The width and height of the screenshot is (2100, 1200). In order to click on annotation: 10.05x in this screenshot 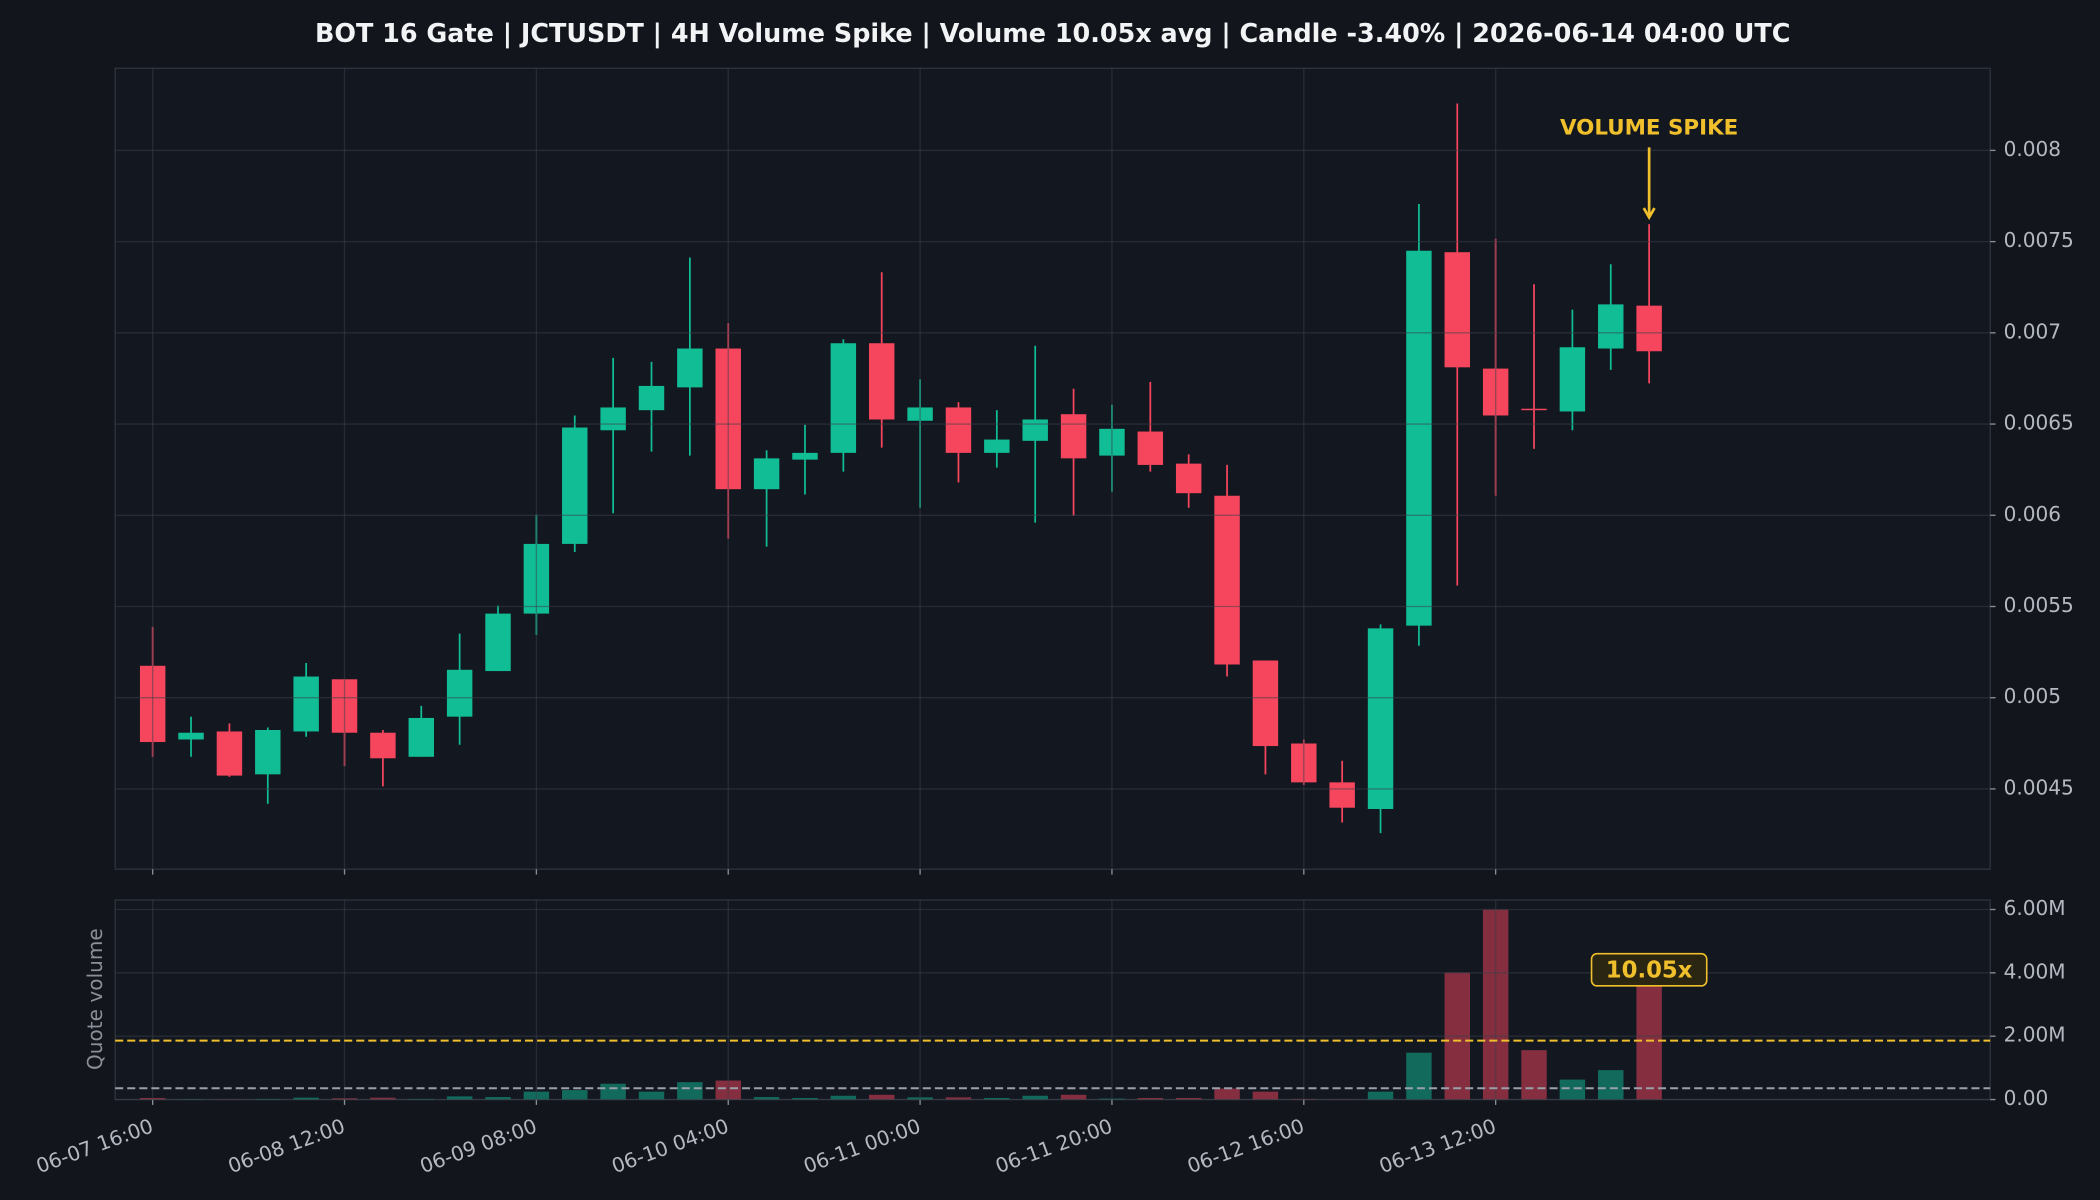, I will do `click(1649, 971)`.